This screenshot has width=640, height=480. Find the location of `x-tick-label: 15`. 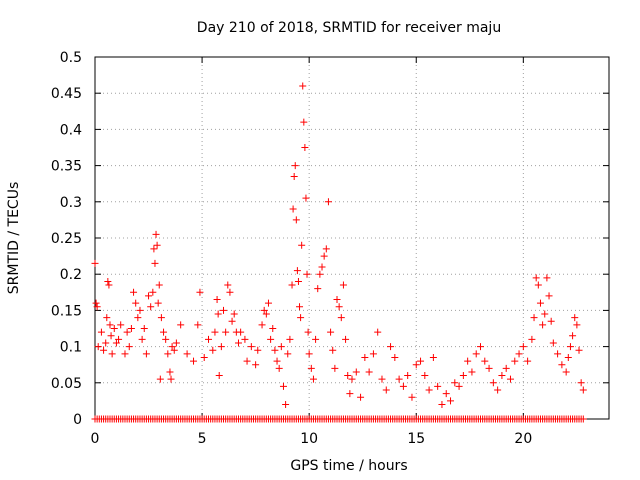

x-tick-label: 15 is located at coordinates (416, 439).